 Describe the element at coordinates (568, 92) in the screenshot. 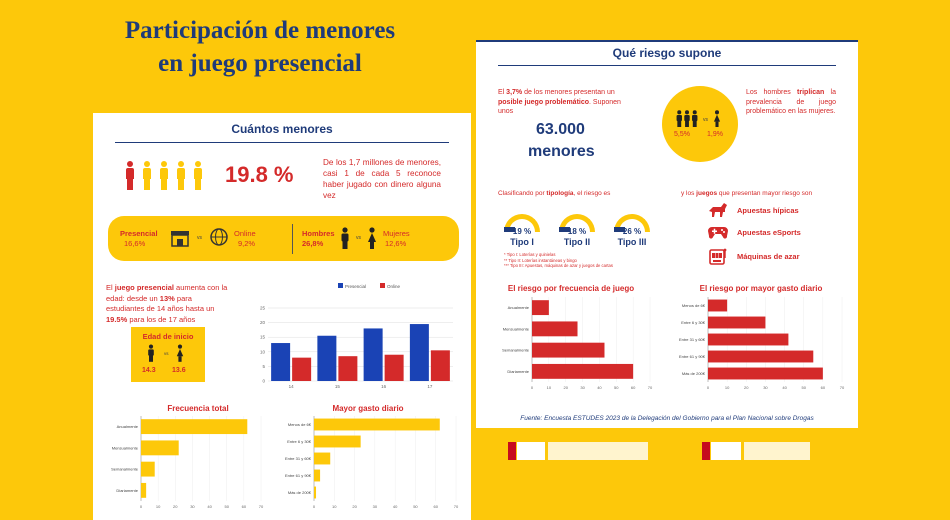

I see `risk-text-part: de los menores presentan un` at that location.